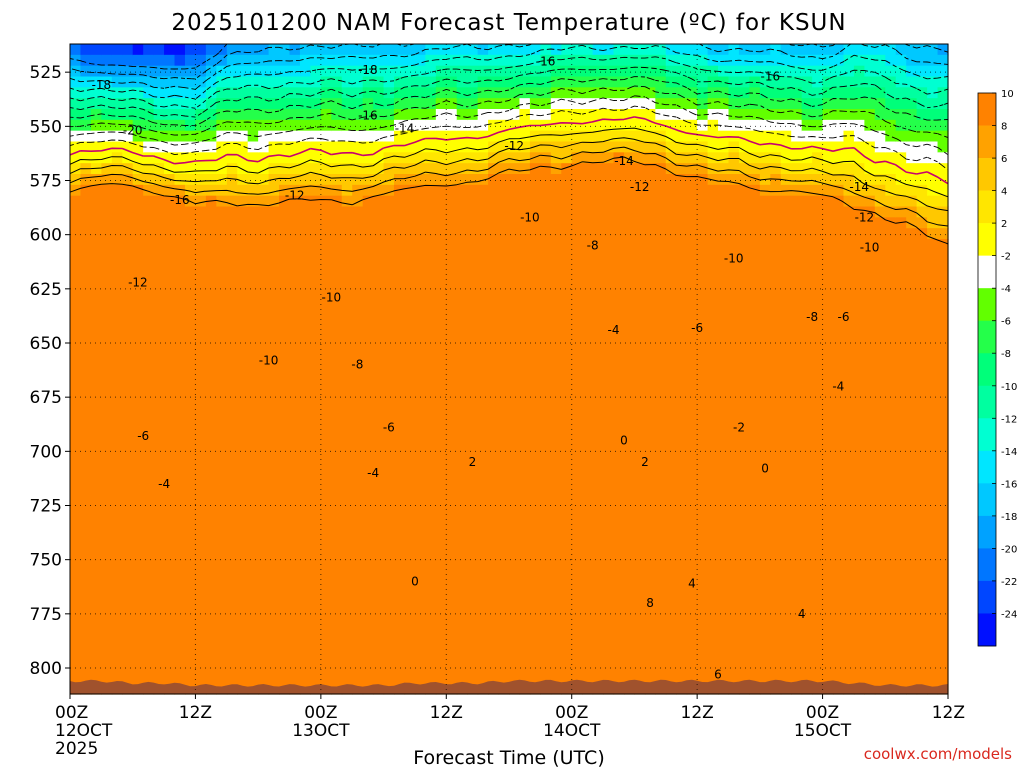  Describe the element at coordinates (770, 77) in the screenshot. I see `contour-label: -16` at that location.